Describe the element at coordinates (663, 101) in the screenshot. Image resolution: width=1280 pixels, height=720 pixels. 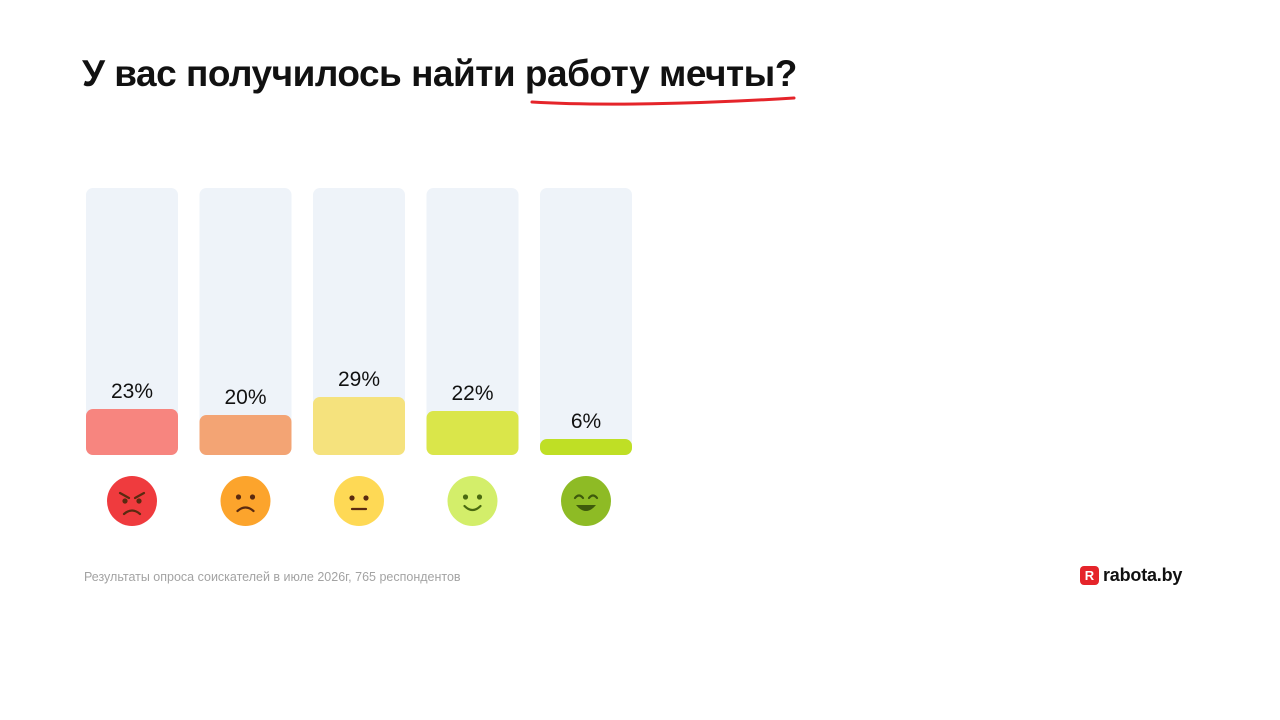
I see `title-underline` at that location.